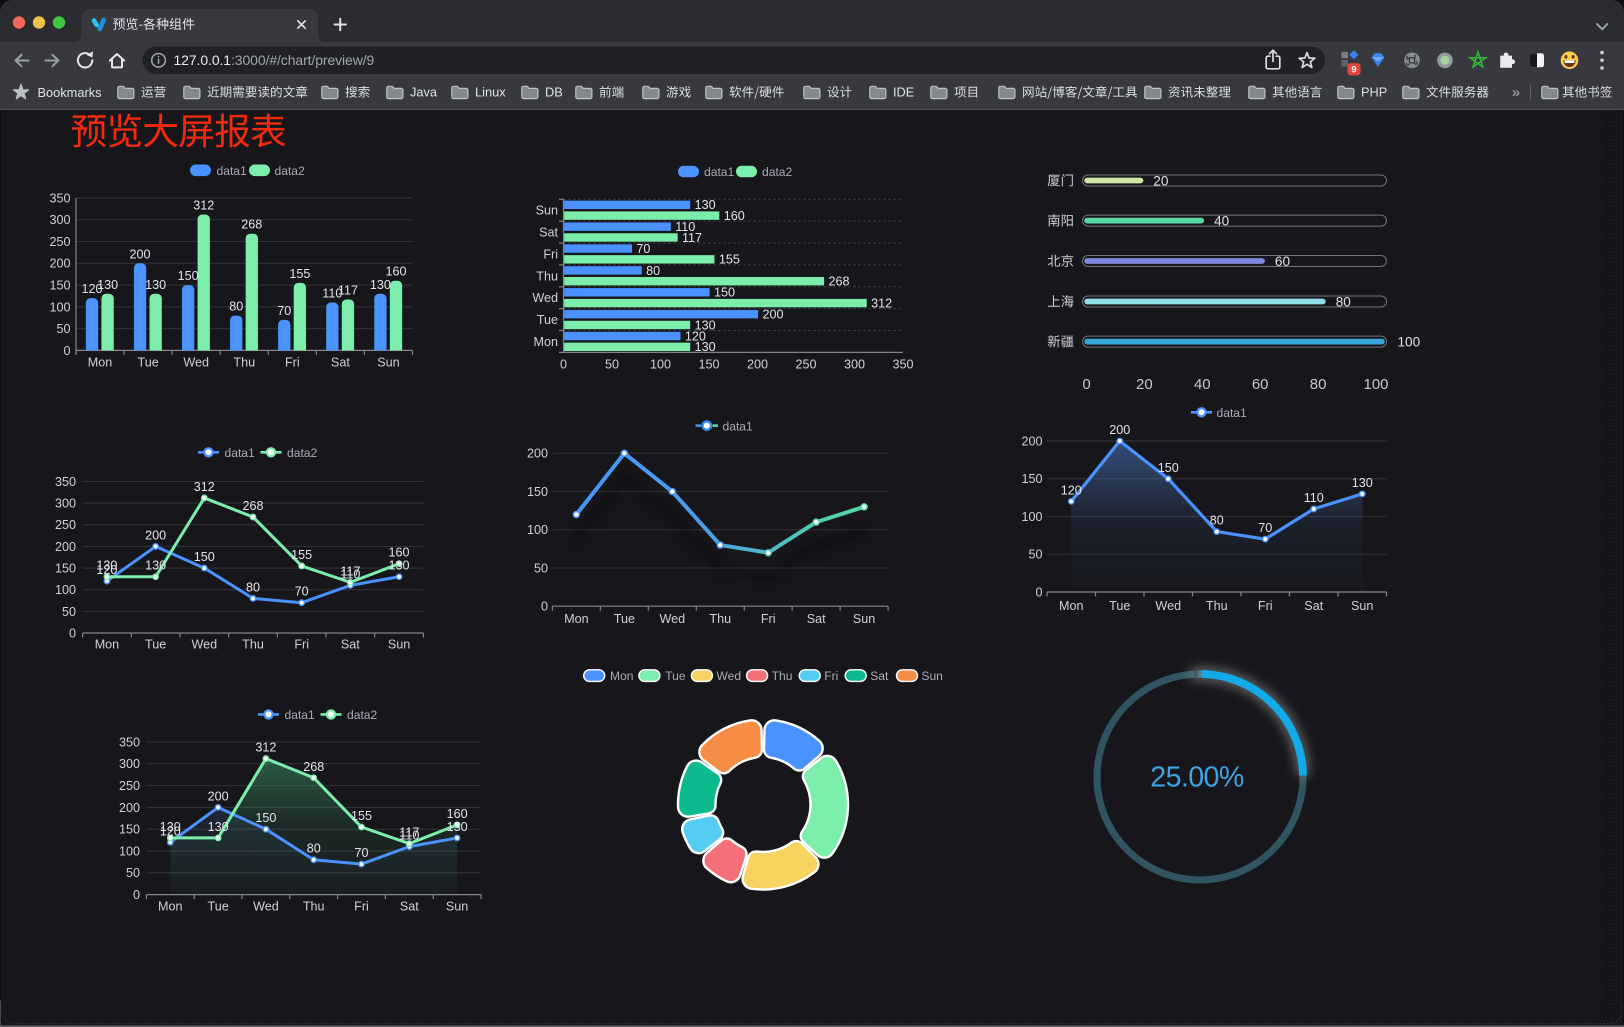 The image size is (1624, 1027). Describe the element at coordinates (361, 816) in the screenshot. I see `svg-text: 155` at that location.